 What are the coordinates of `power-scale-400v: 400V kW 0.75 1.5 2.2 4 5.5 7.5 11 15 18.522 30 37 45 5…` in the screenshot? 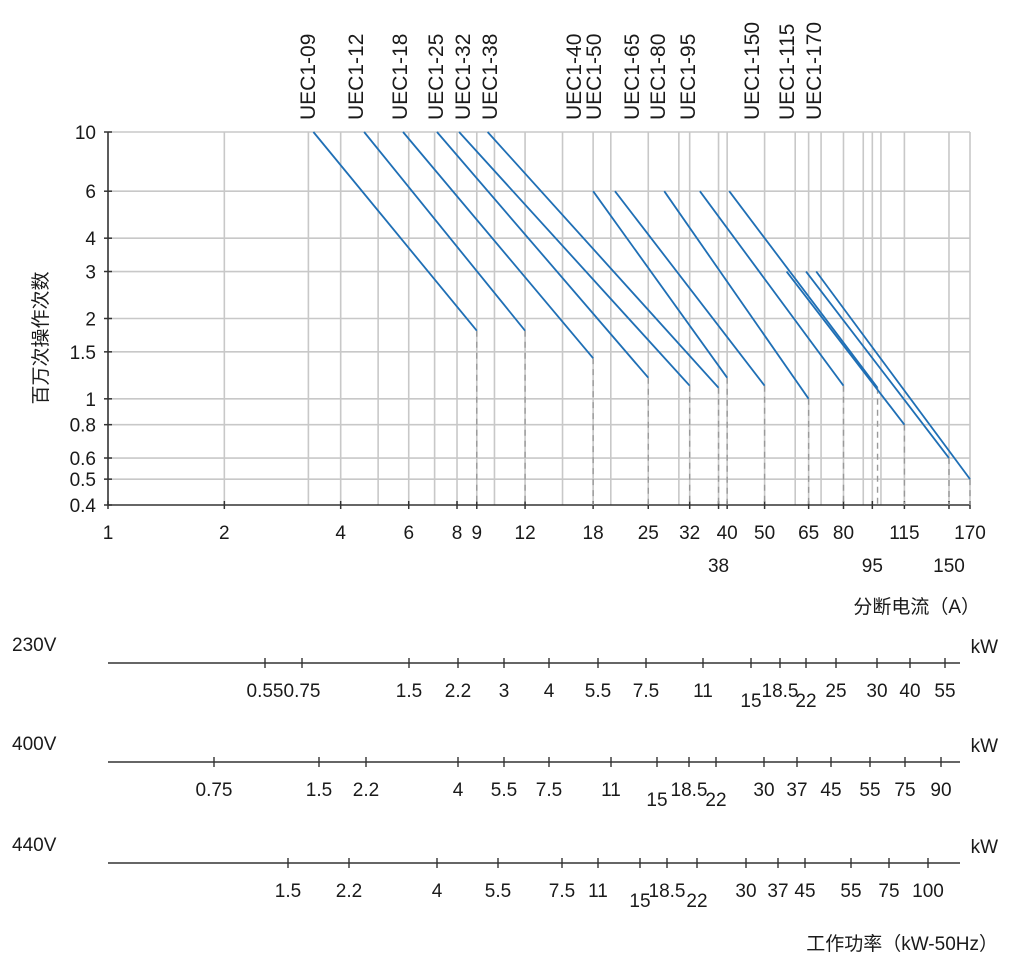 It's located at (505, 772).